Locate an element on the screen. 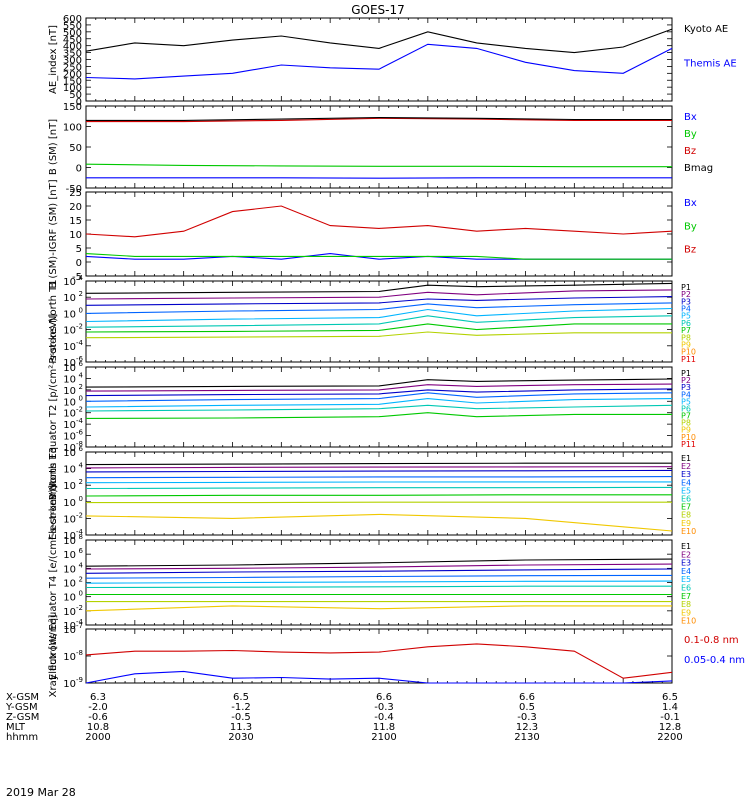 This screenshot has height=800, width=750. legend-entry: E6 is located at coordinates (686, 499).